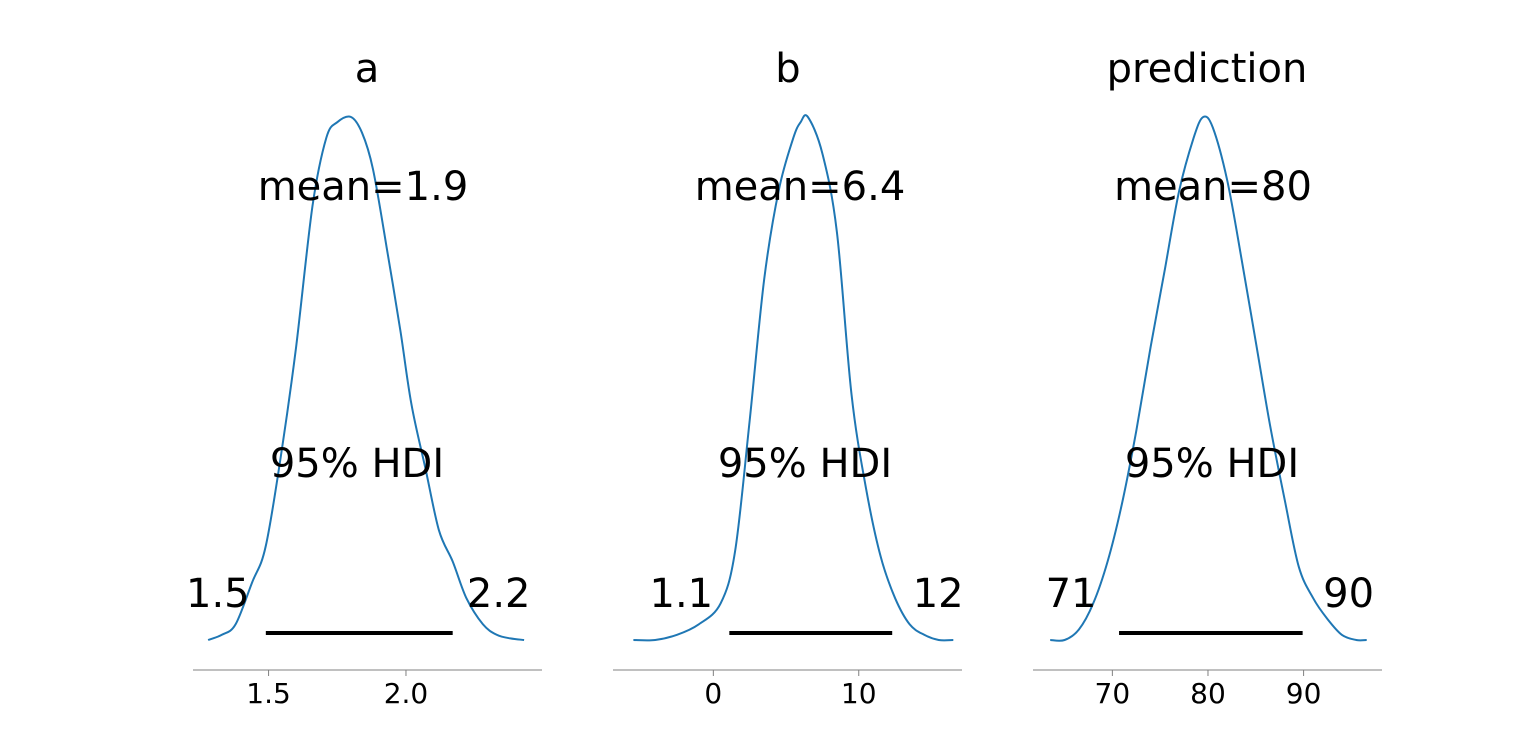 Image resolution: width=1536 pixels, height=754 pixels. Describe the element at coordinates (787, 69) in the screenshot. I see `panel-title: b` at that location.